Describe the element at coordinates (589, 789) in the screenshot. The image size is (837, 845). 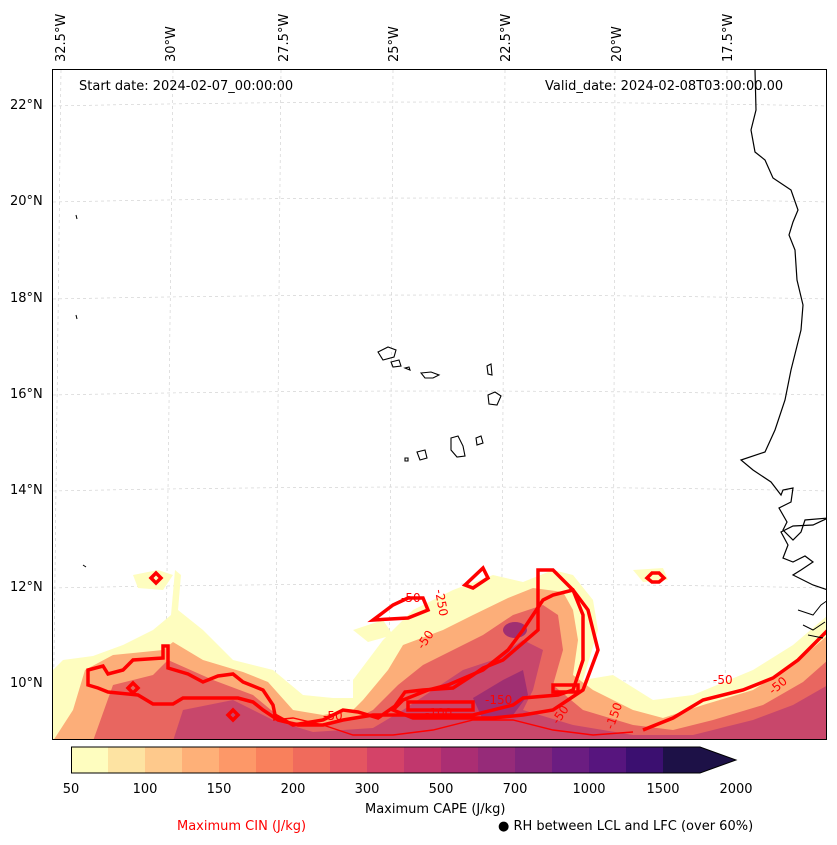
I see `colorbar-tick: 1000` at that location.